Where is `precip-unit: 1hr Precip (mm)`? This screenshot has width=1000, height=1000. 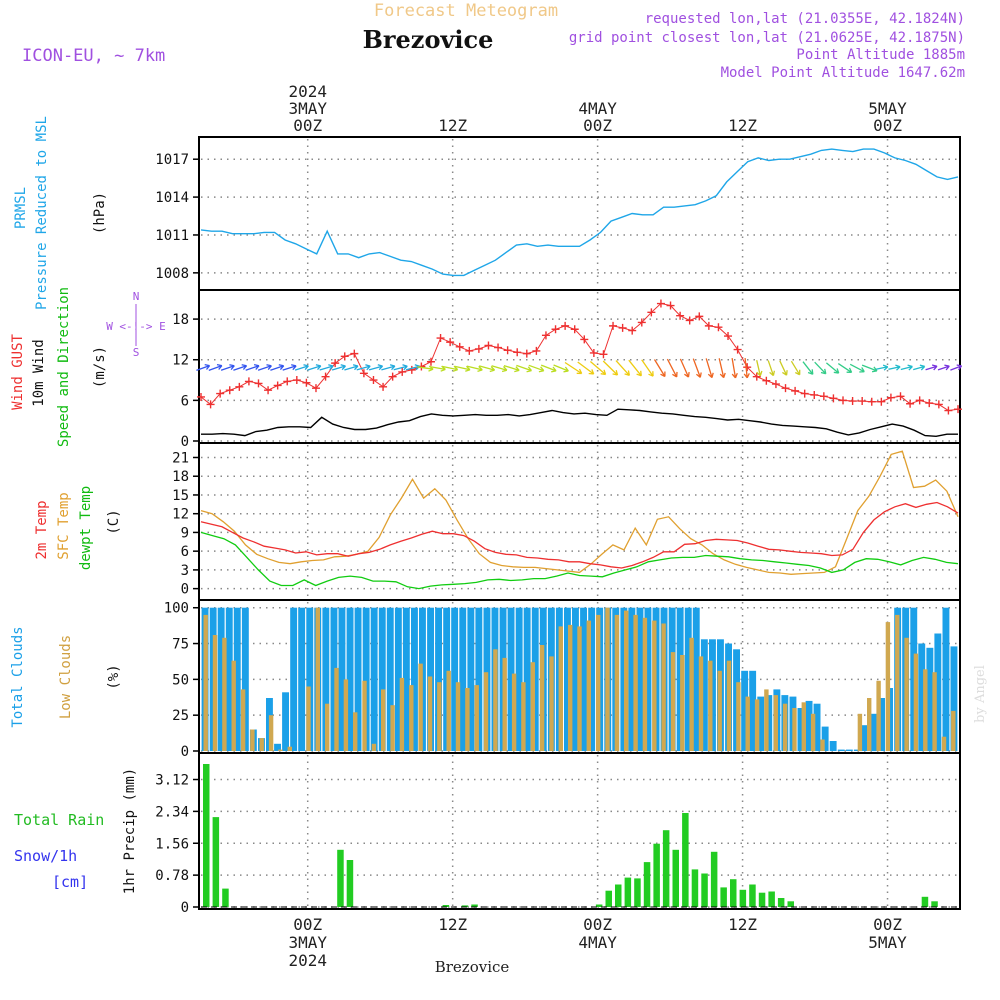
precip-unit: 1hr Precip (mm) is located at coordinates (130, 831).